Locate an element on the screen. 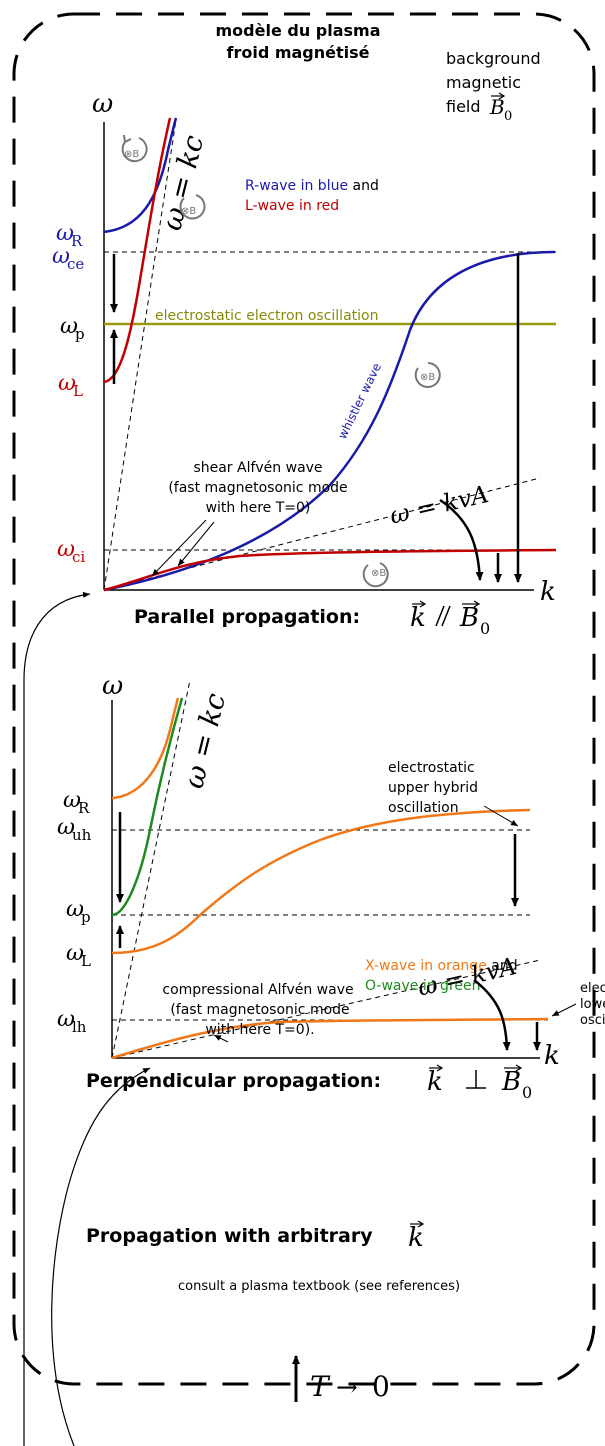  top-omega-axis-label: ω is located at coordinates (102, 104).